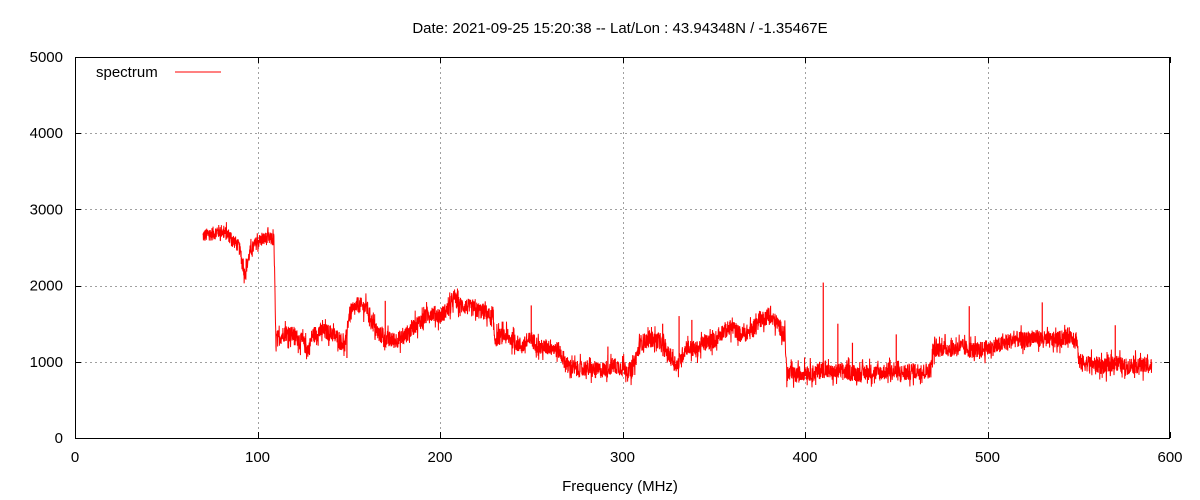  Describe the element at coordinates (439, 457) in the screenshot. I see `x-tick-label: 200` at that location.